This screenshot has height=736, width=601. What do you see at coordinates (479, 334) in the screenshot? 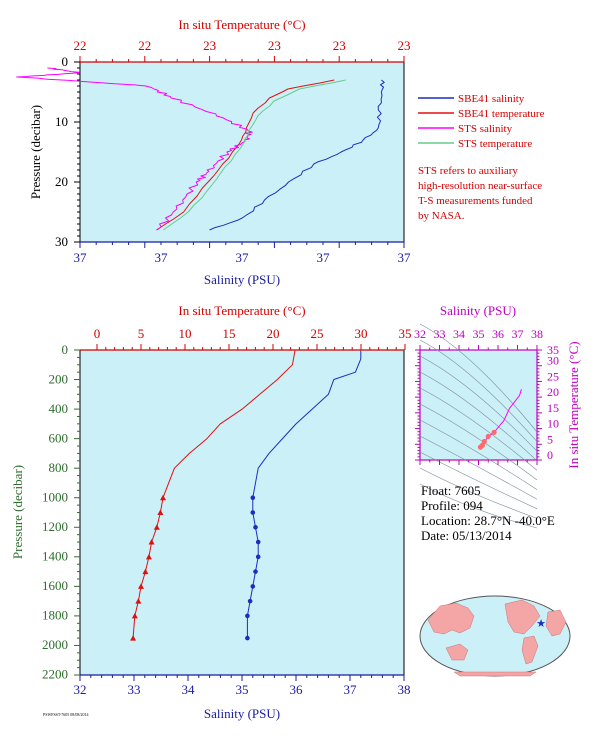
I see `ts-salinity-tick-label: 35` at bounding box center [479, 334].